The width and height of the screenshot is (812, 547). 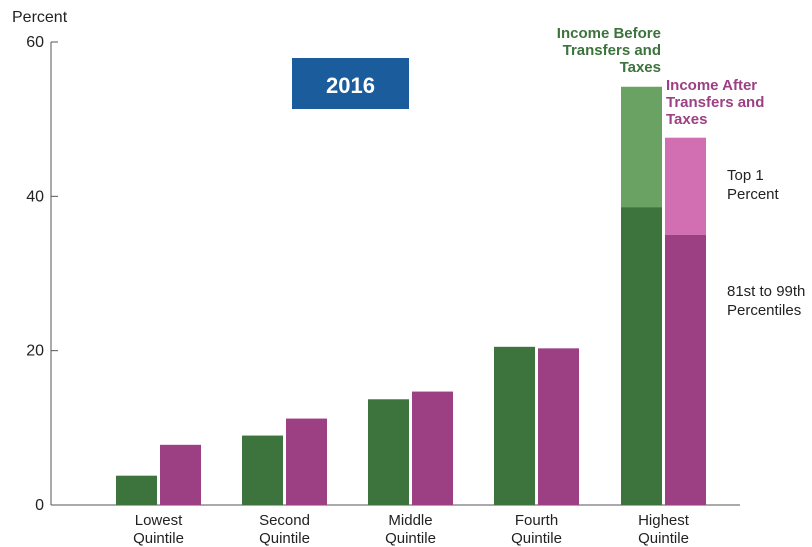 I want to click on segment-label-81st-to-99th: Percentiles, so click(x=764, y=310).